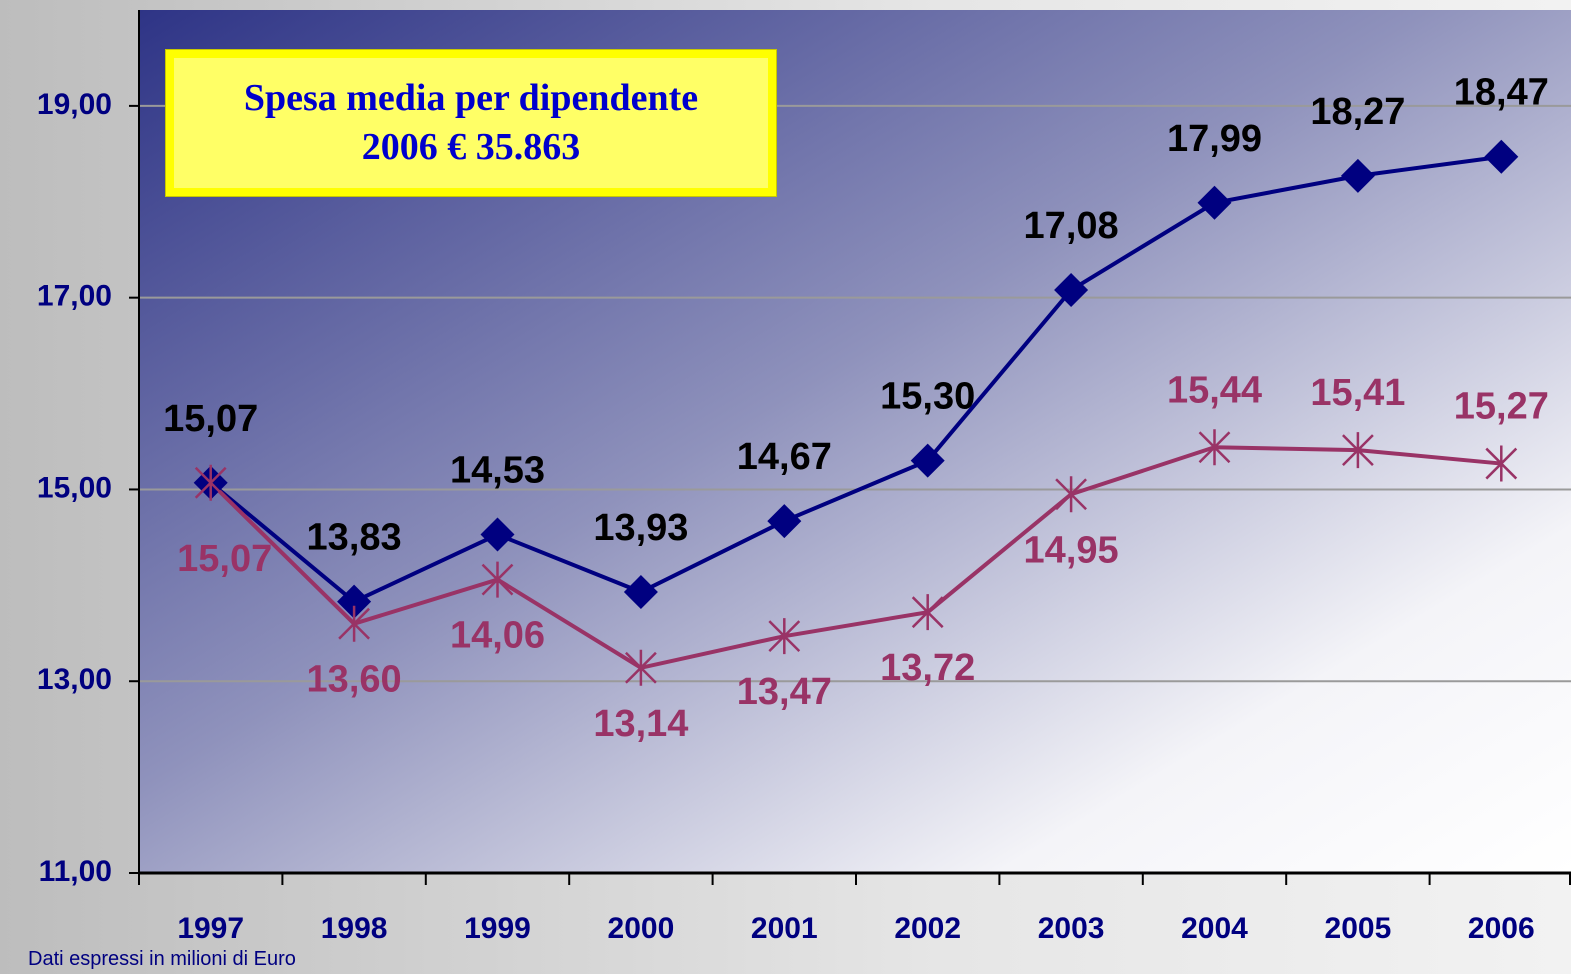 This screenshot has width=1571, height=974. I want to click on y-tick-label: 15,00, so click(74, 487).